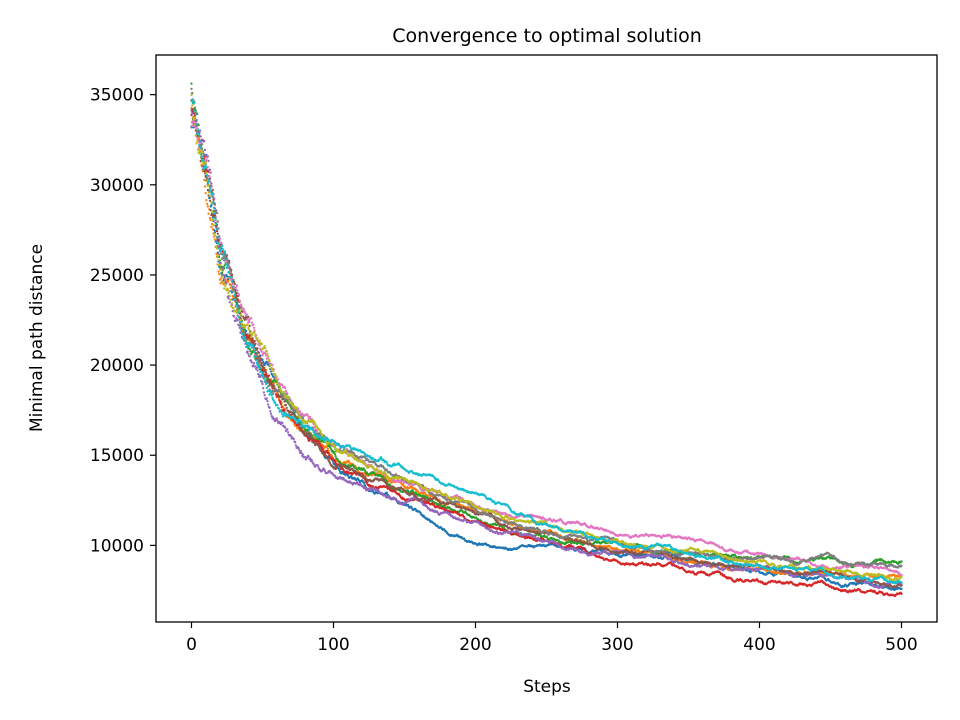 This screenshot has height=720, width=960. What do you see at coordinates (547, 36) in the screenshot?
I see `chart-title: Convergence to optimal solution` at bounding box center [547, 36].